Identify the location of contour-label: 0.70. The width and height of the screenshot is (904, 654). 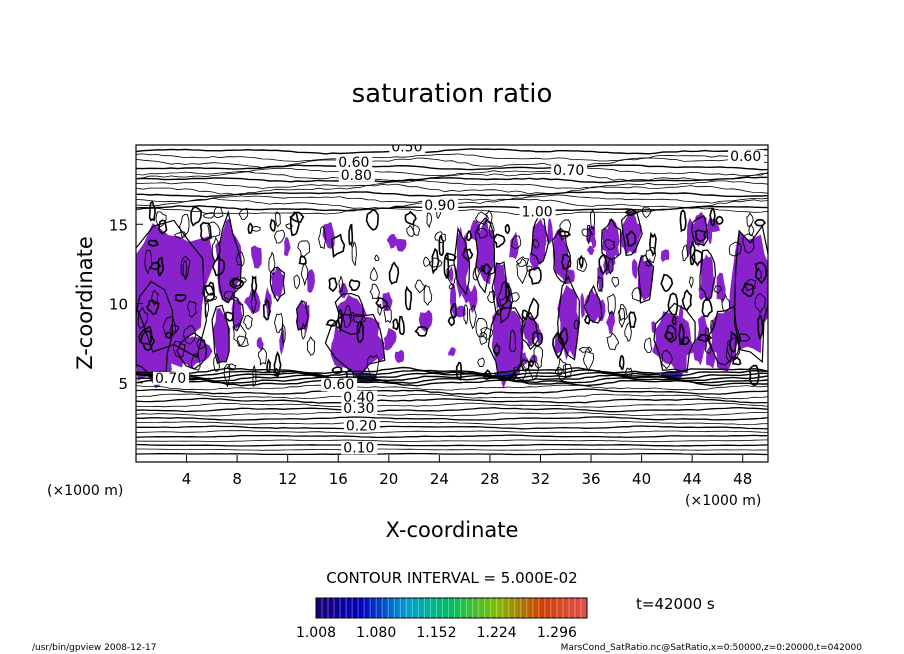
(568, 171).